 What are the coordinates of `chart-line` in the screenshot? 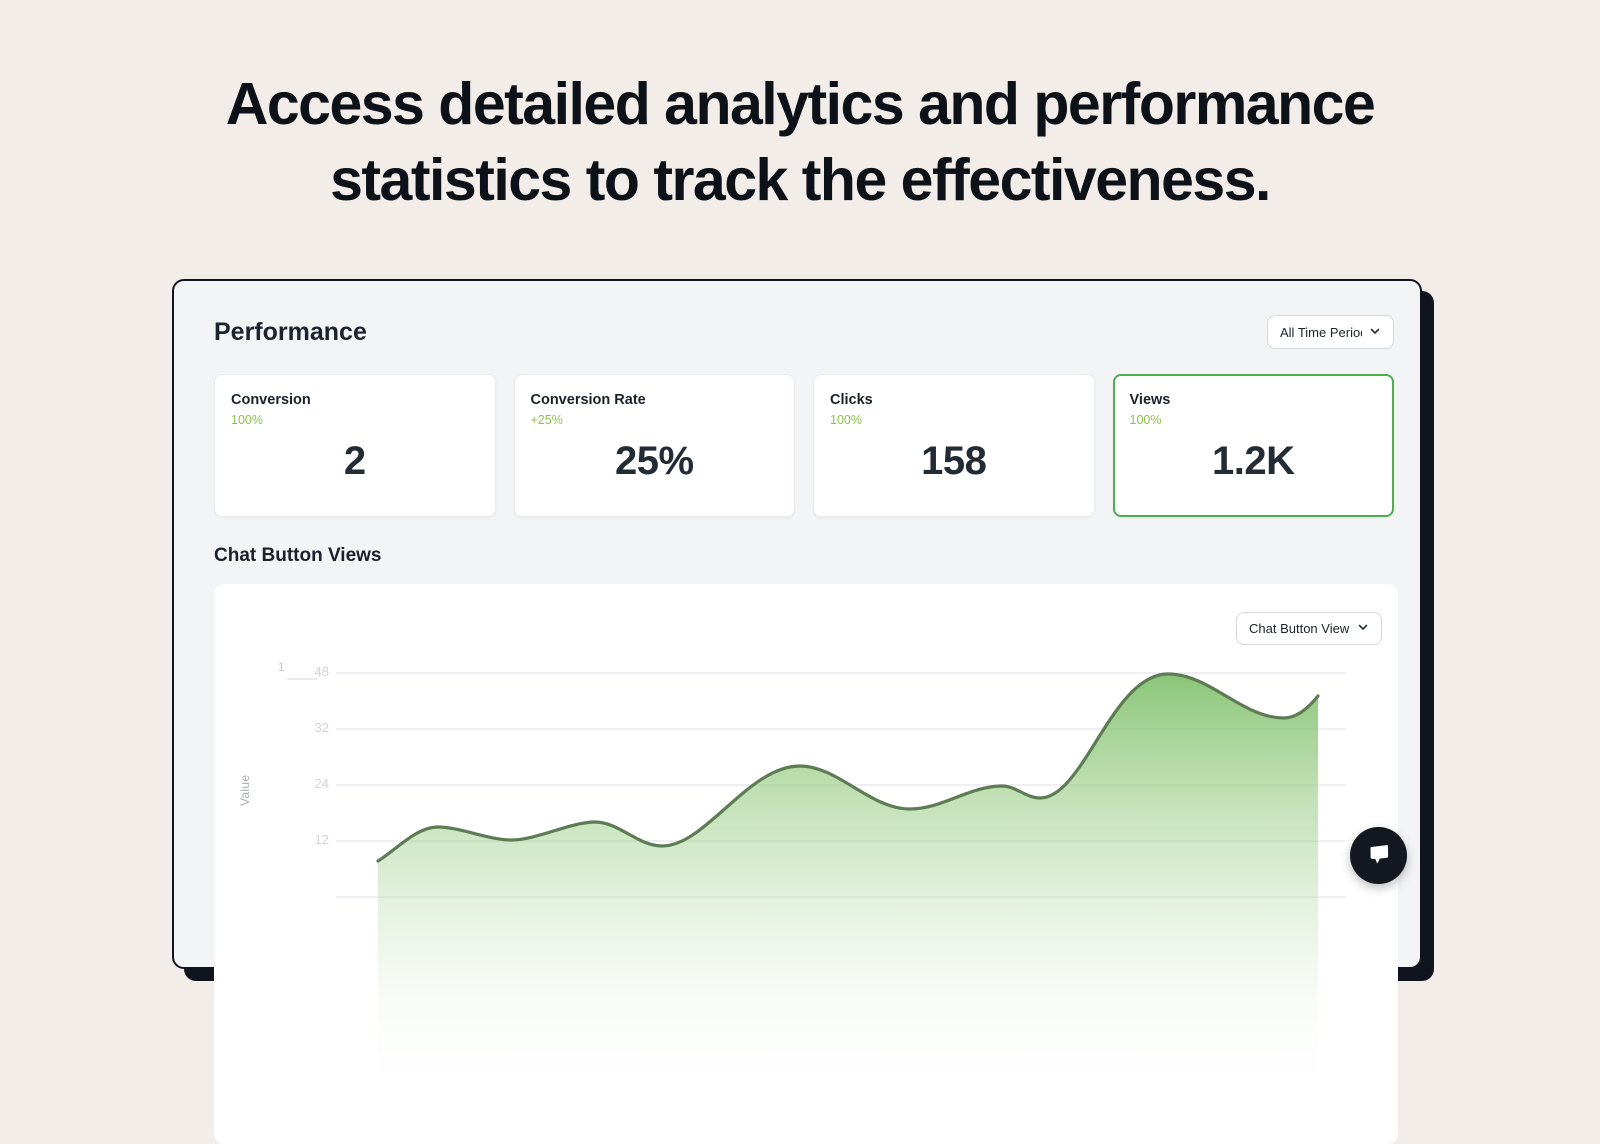 It's located at (848, 767).